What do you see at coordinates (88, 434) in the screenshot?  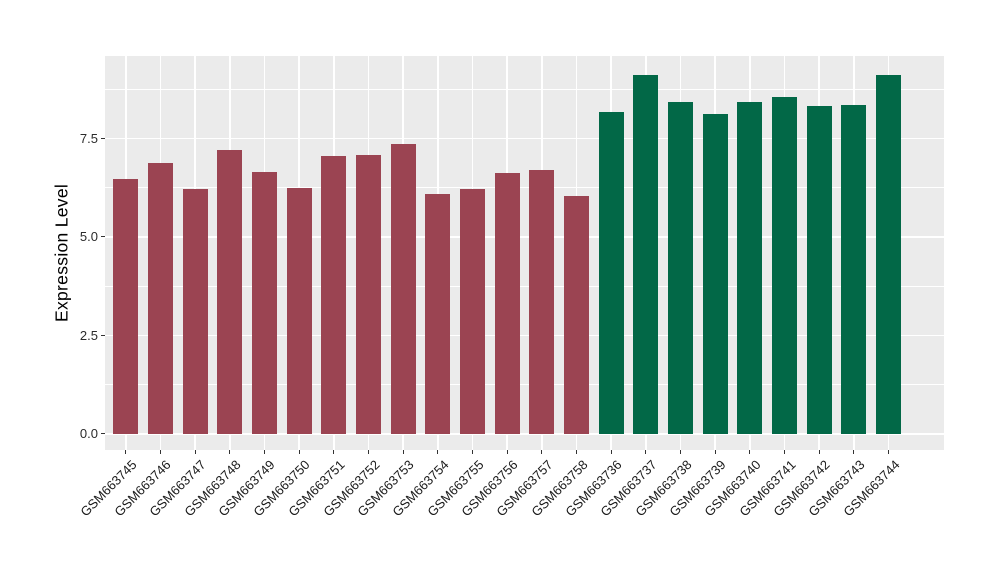 I see `y-tick-label: 0.0` at bounding box center [88, 434].